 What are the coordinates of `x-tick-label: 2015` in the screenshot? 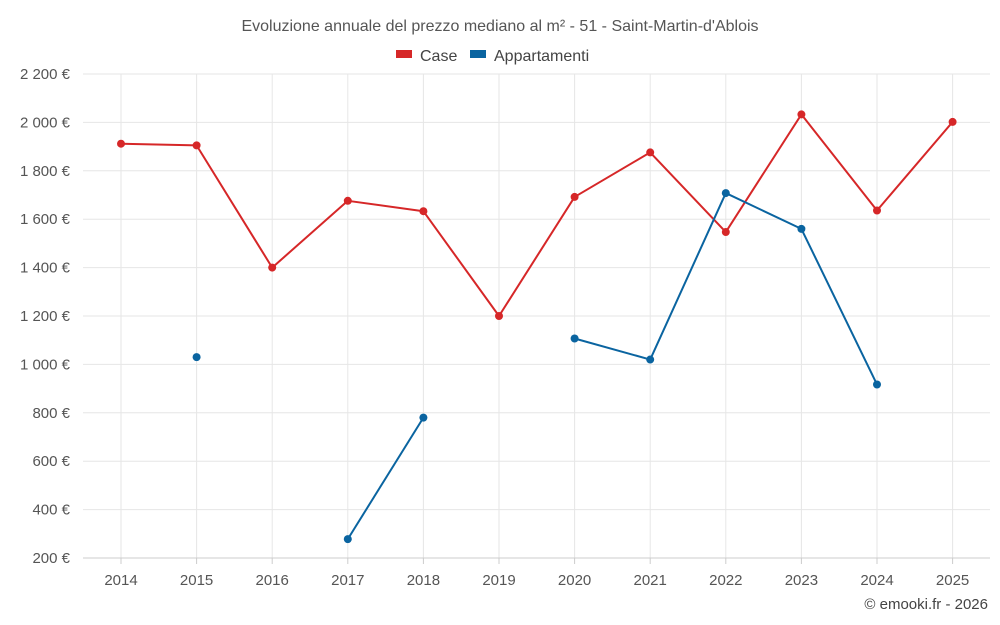 It's located at (196, 580).